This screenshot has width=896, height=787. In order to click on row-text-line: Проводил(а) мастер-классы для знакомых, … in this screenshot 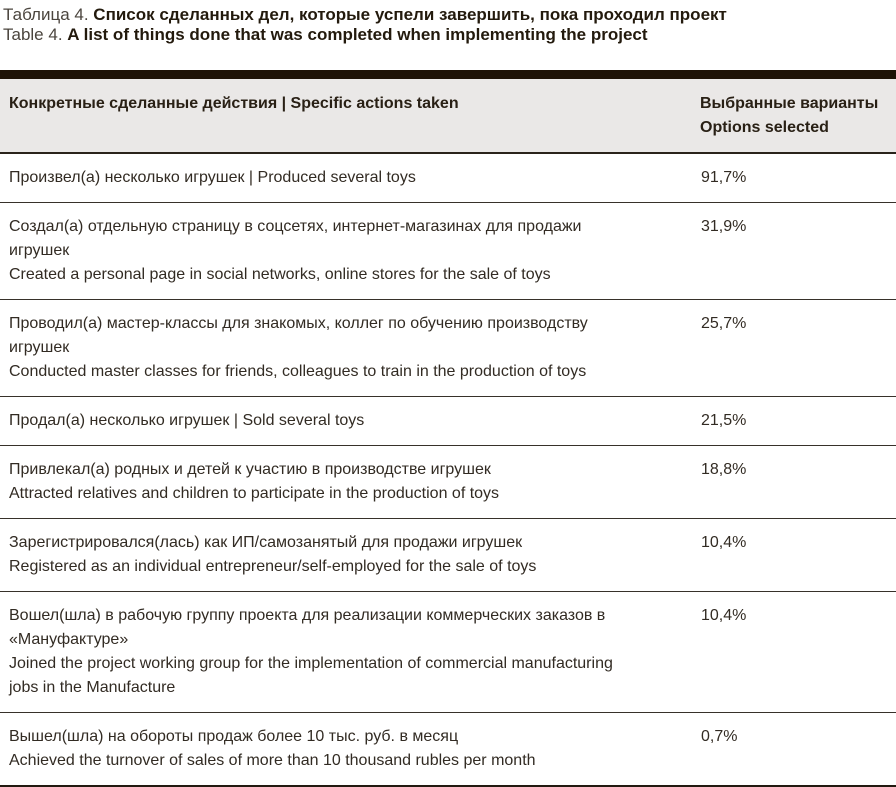, I will do `click(298, 335)`.